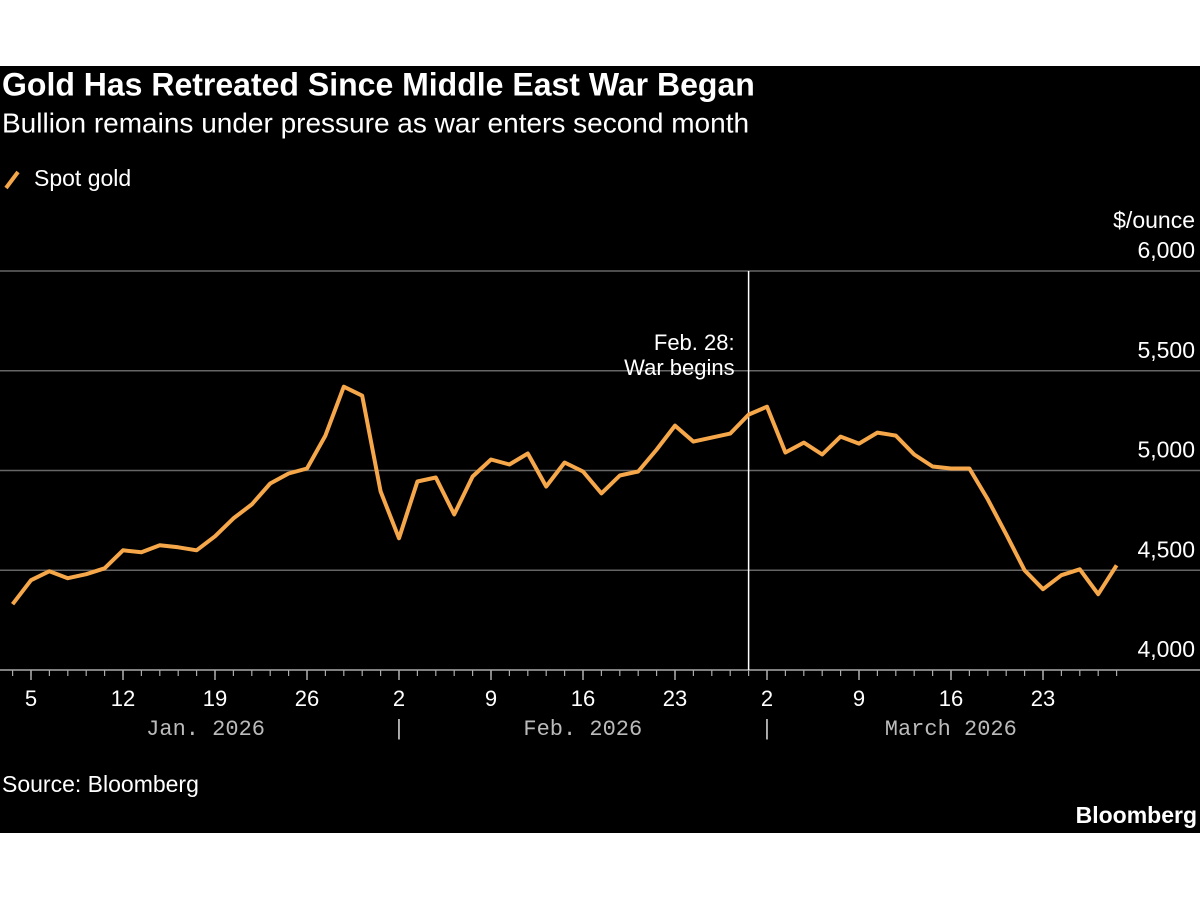  Describe the element at coordinates (12, 180) in the screenshot. I see `legend-swatch` at that location.